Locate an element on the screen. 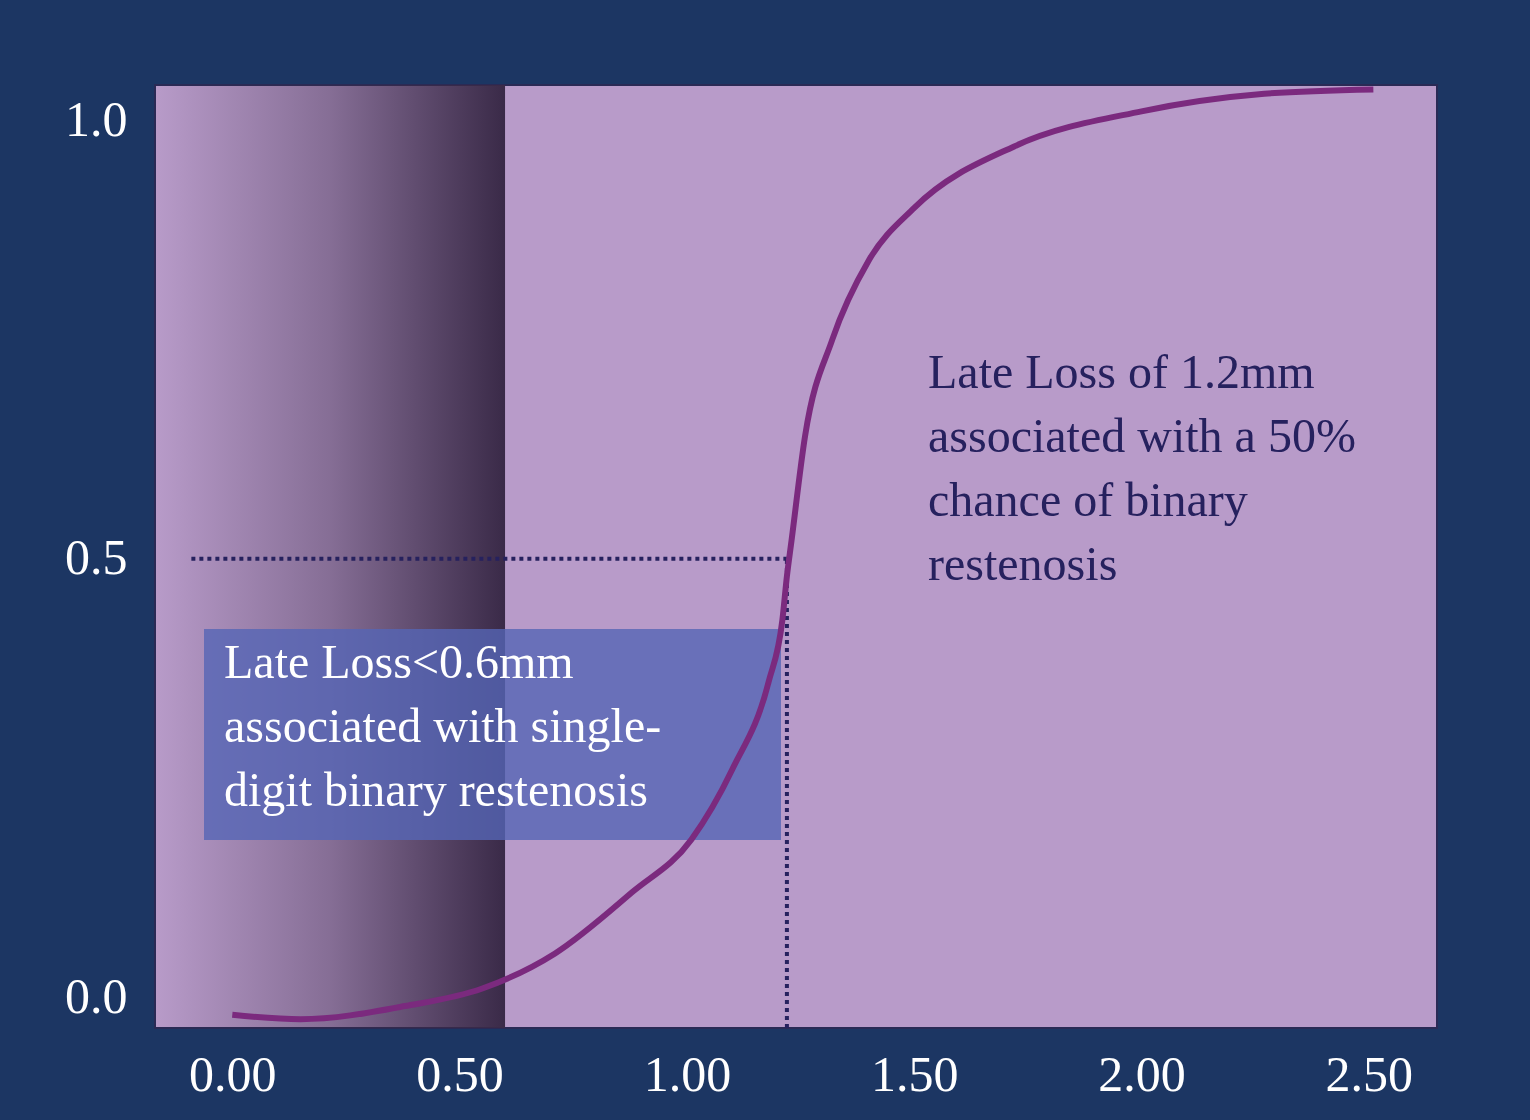 The width and height of the screenshot is (1530, 1120). y-tick-label: 1.0 is located at coordinates (96, 118).